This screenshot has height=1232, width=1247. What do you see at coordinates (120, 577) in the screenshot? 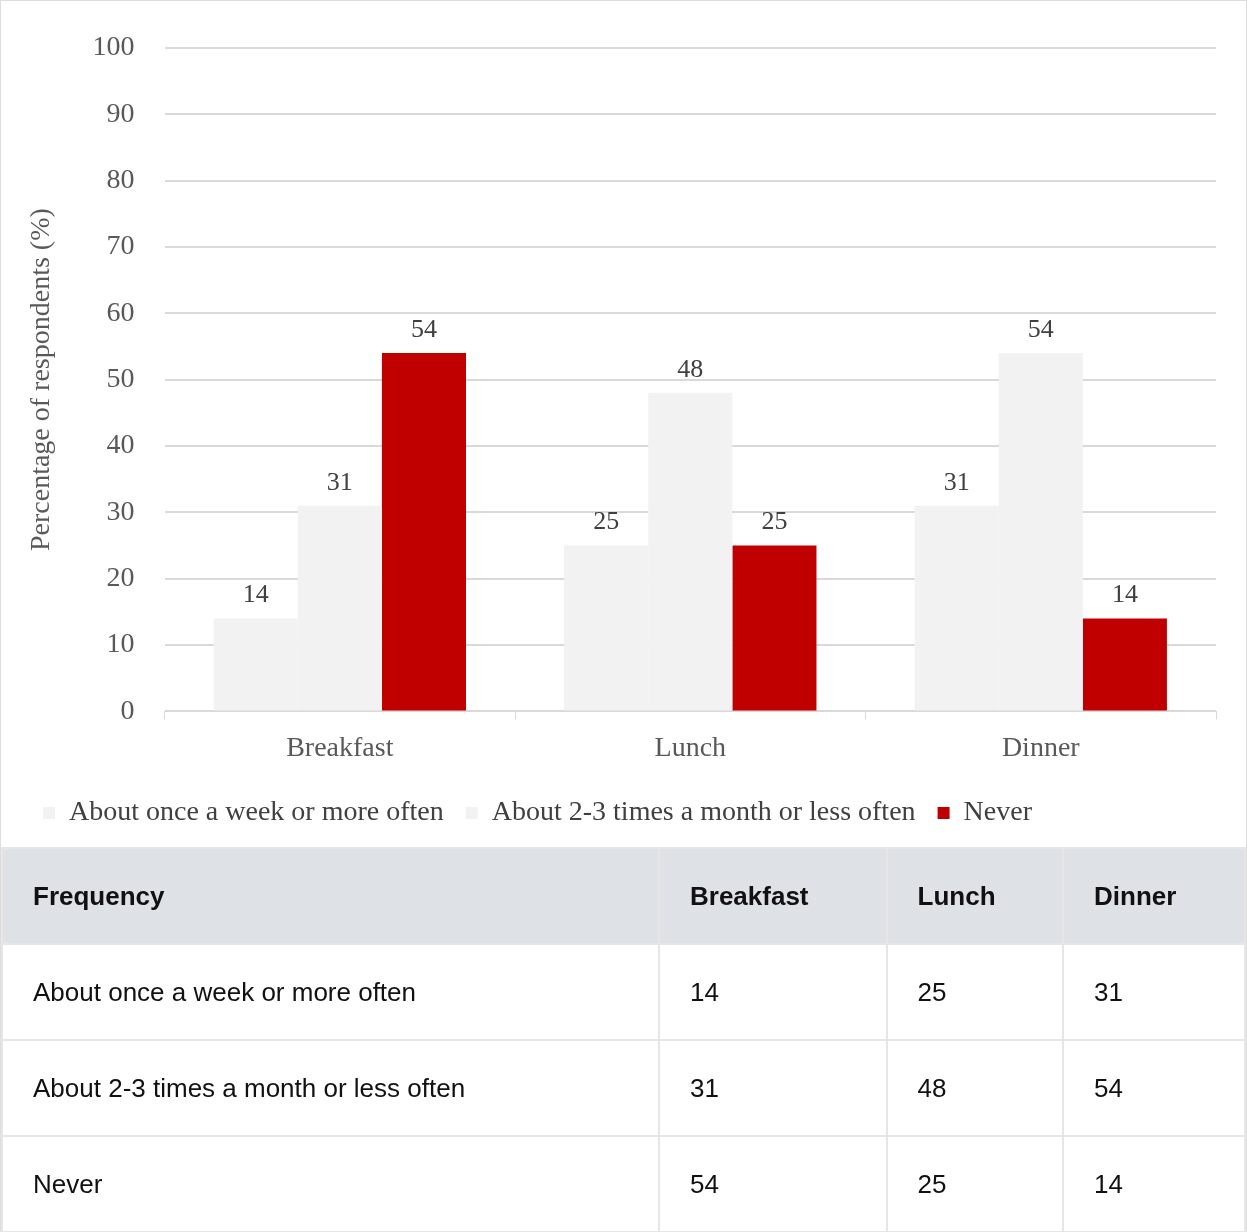
I see `y-tick-label: 20` at bounding box center [120, 577].